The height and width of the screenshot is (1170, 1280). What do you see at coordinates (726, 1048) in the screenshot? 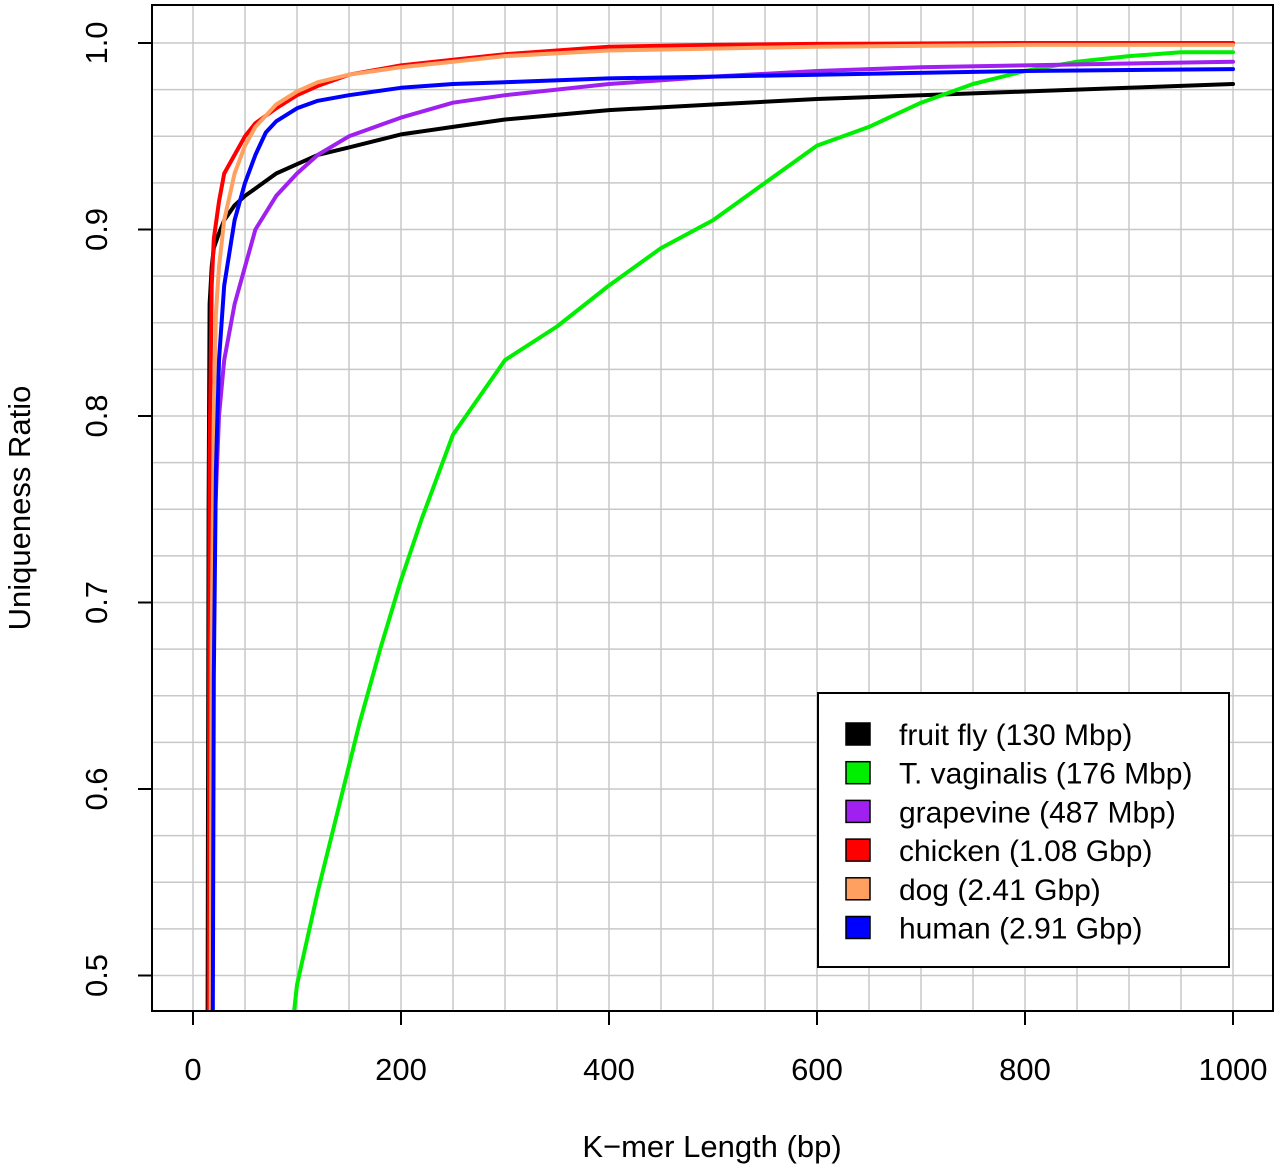
I see `x-axis: 0 200 400 600 800 1000` at bounding box center [726, 1048].